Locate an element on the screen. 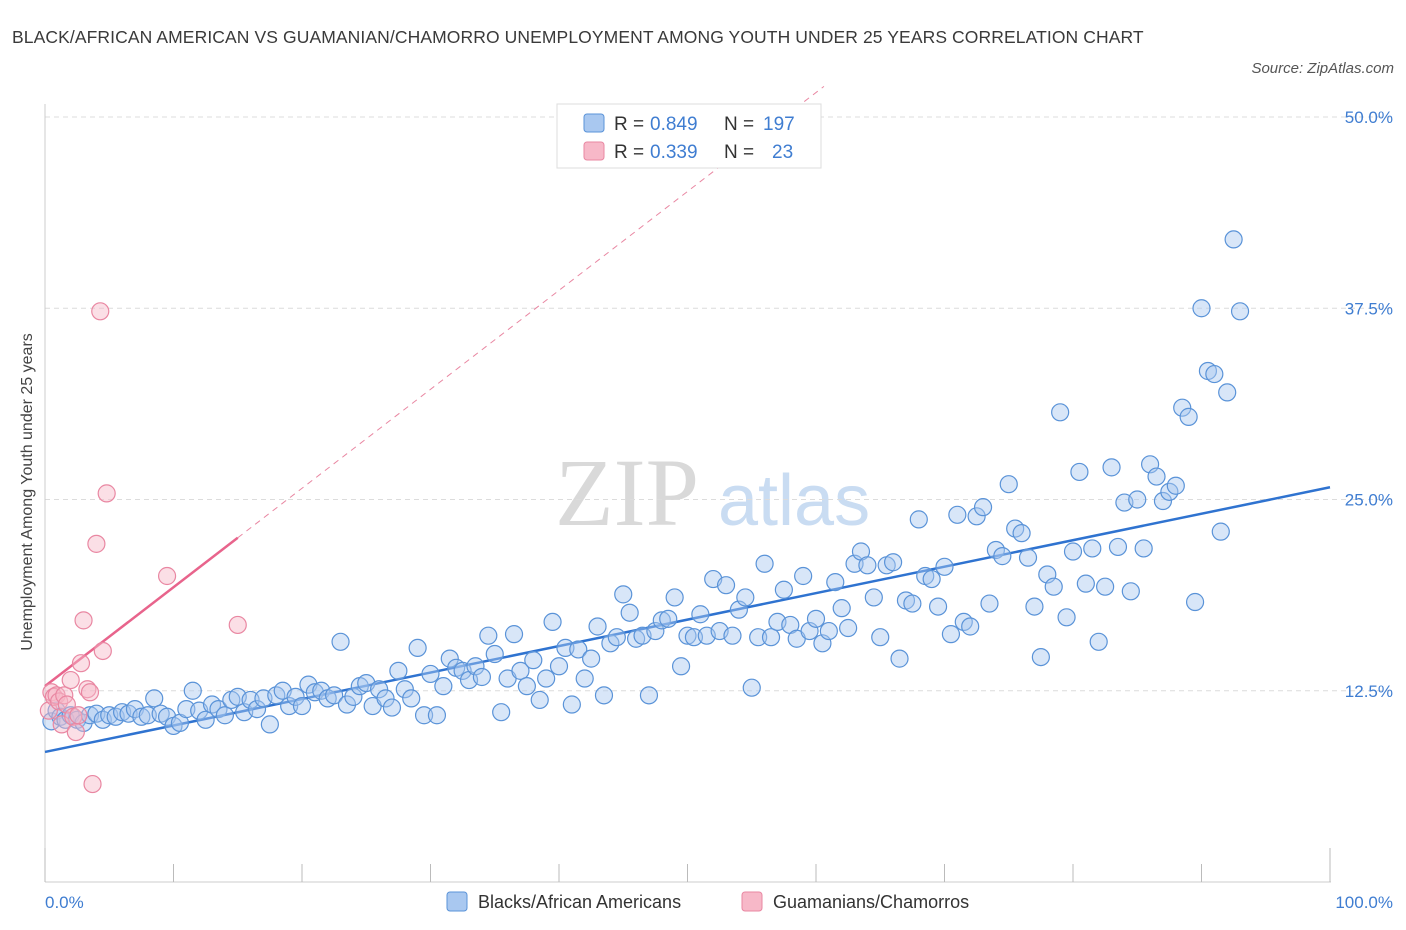  x-tick-label: 0.0% is located at coordinates (64, 902).